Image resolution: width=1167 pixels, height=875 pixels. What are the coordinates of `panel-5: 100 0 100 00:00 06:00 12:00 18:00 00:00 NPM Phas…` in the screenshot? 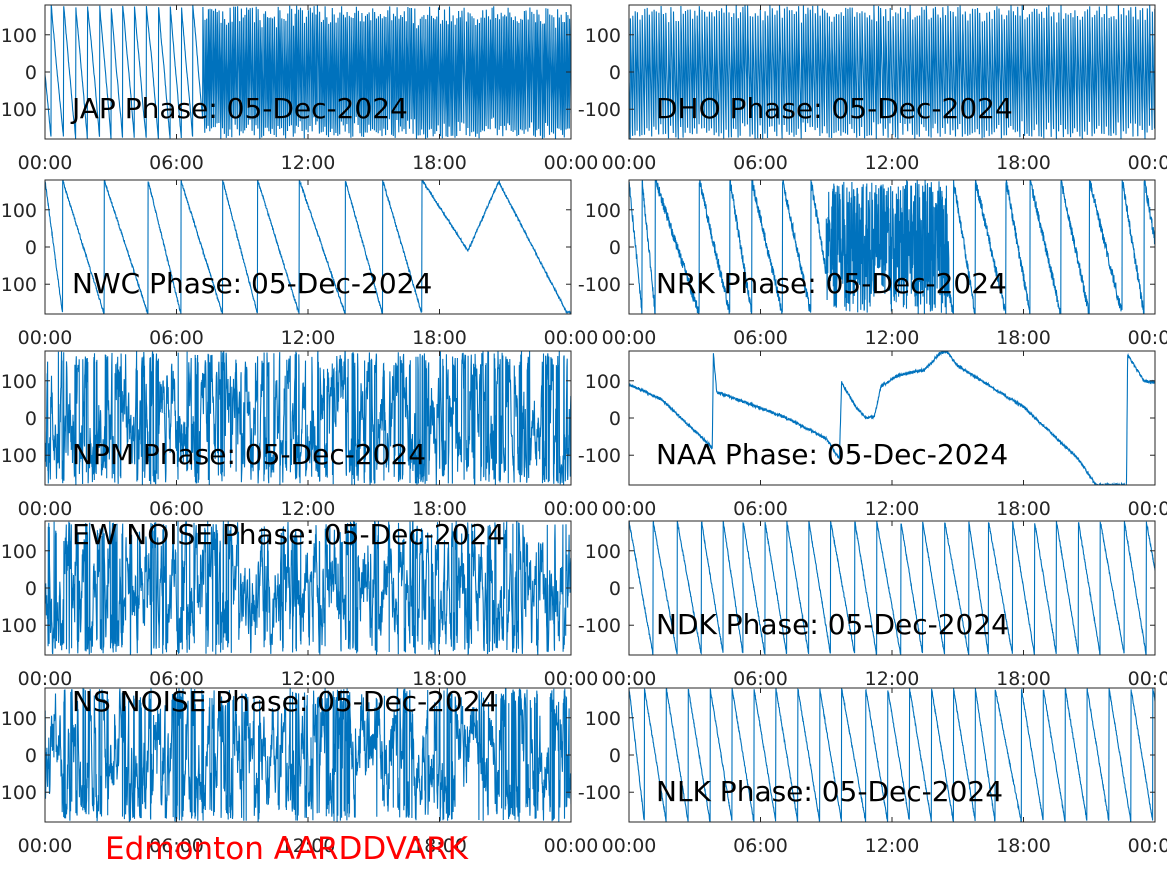 It's located at (299, 435).